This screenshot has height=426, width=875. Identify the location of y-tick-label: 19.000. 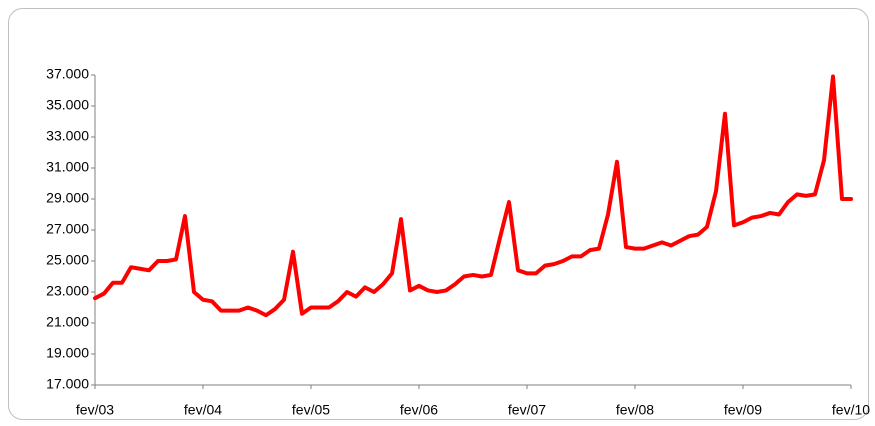
(67, 353).